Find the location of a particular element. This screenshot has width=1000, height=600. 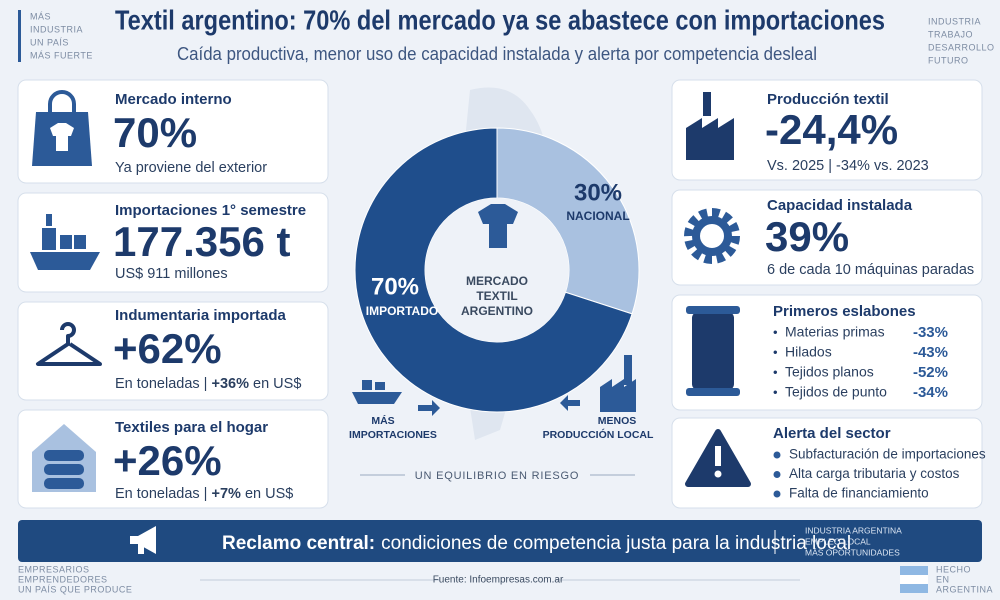

flow-caption: UN EQUILIBRIO EN RIESGO is located at coordinates (497, 476).